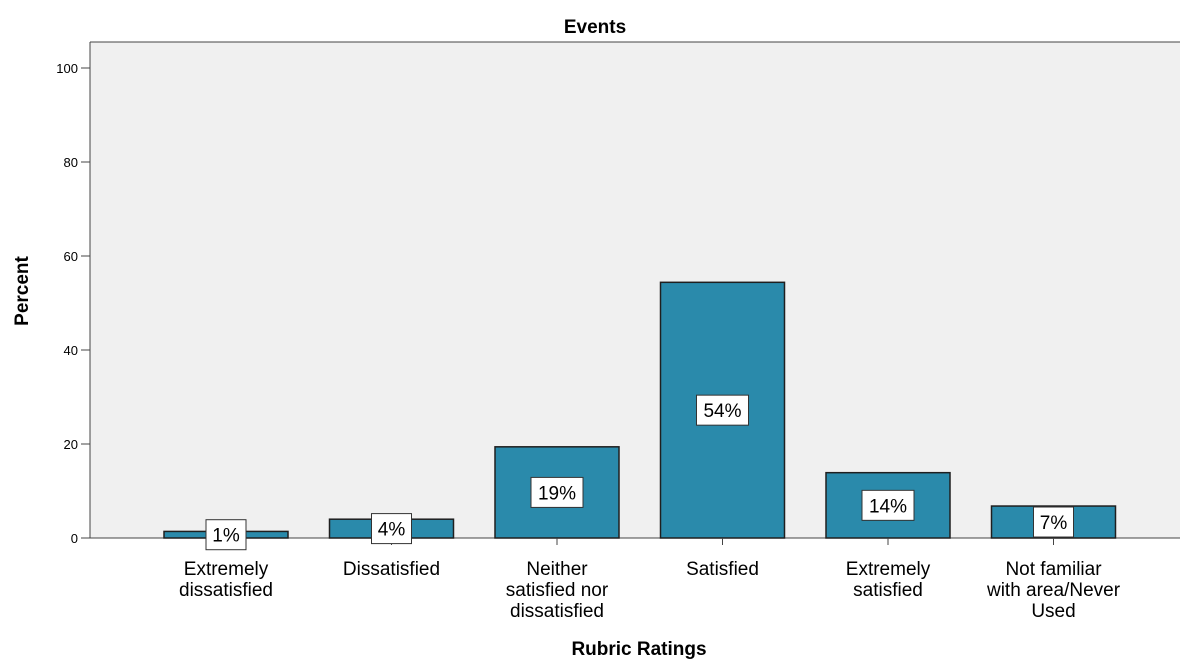 The width and height of the screenshot is (1180, 661). Describe the element at coordinates (67, 68) in the screenshot. I see `y-tick-label: 100` at that location.